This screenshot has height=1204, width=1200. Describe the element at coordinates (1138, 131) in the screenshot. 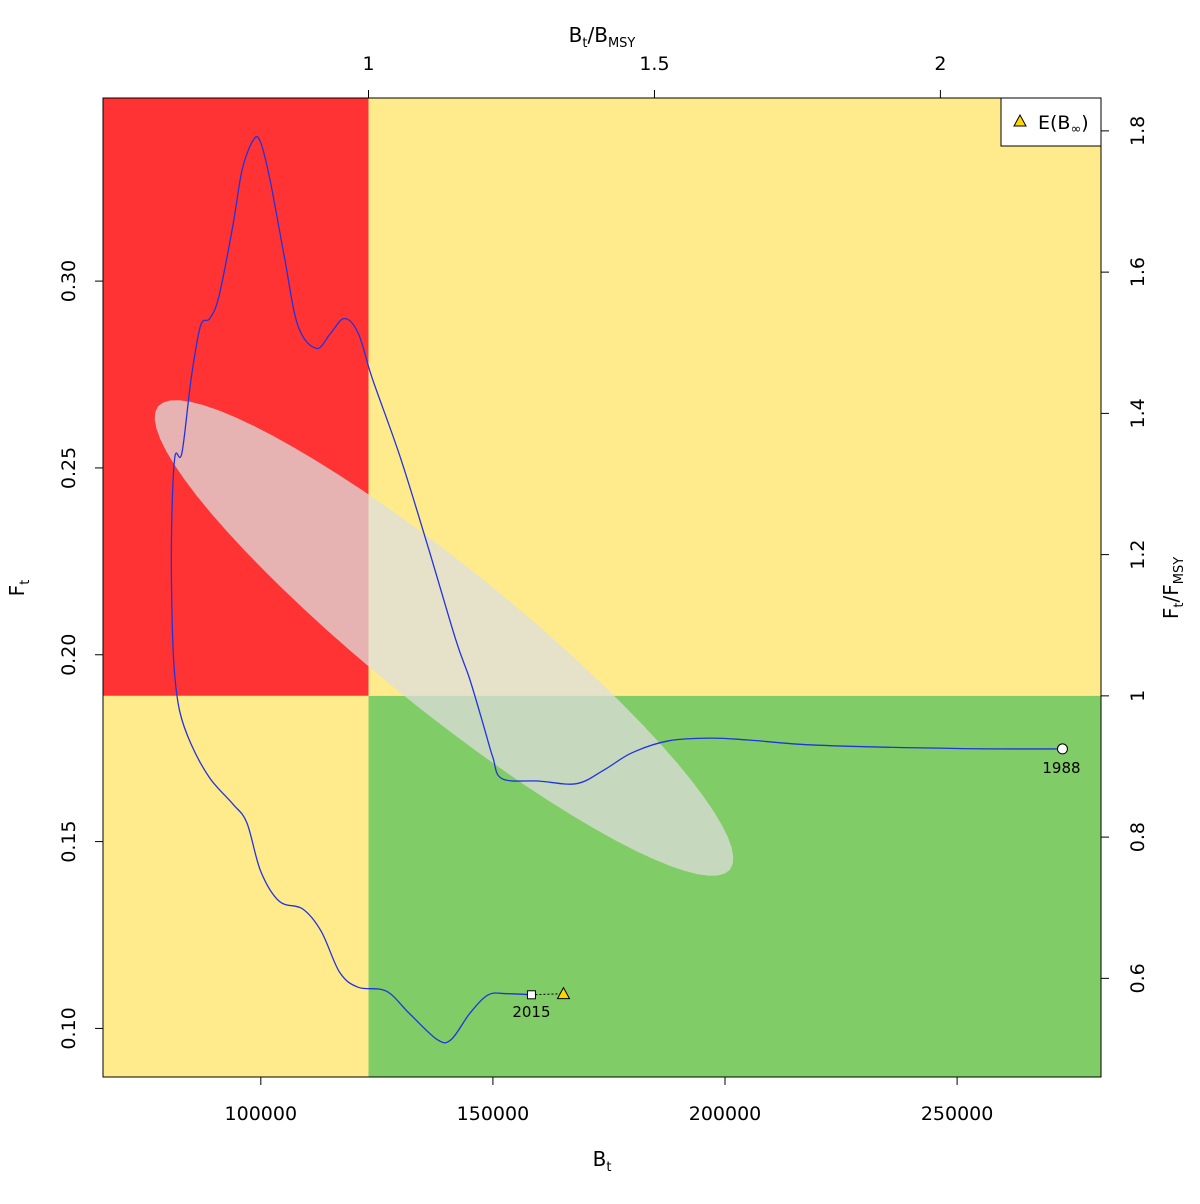

I see `right-tick-label: 1.8` at that location.